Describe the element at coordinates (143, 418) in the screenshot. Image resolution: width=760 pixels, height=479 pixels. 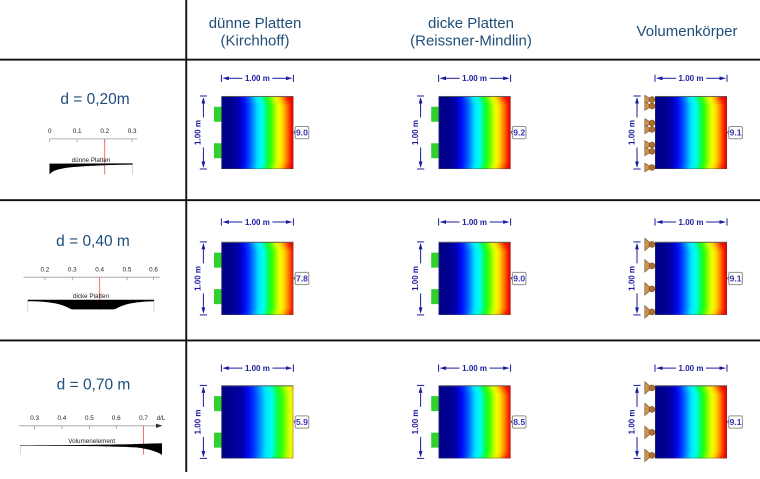
I see `svg-text: 0.7` at that location.